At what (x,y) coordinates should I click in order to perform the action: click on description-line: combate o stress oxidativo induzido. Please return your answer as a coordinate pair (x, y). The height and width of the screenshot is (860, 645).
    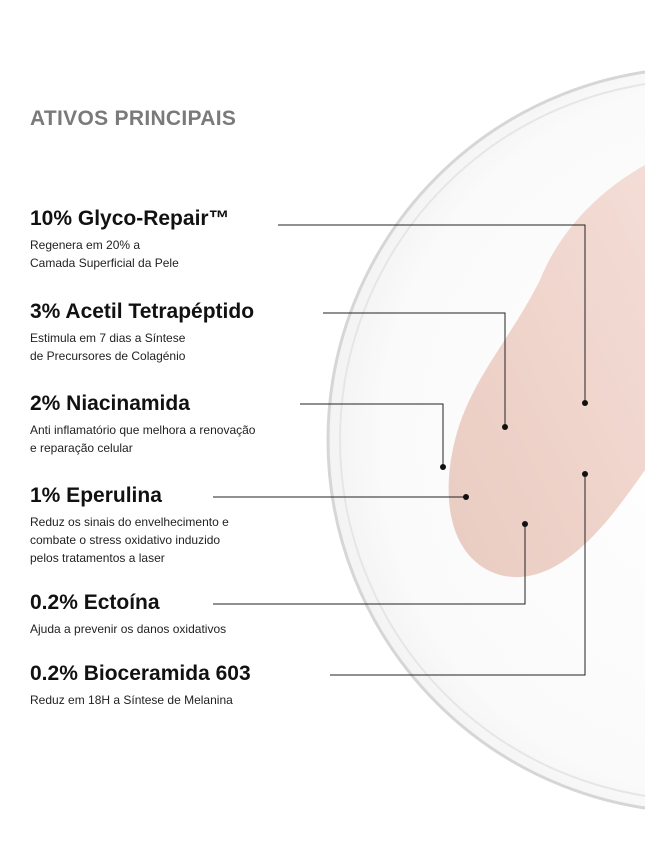
    Looking at the image, I should click on (125, 540).